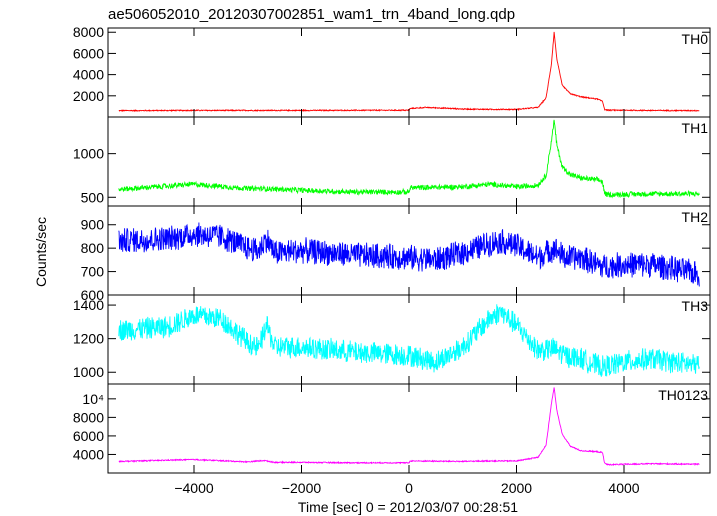  What do you see at coordinates (409, 159) in the screenshot?
I see `series-line-th1` at bounding box center [409, 159].